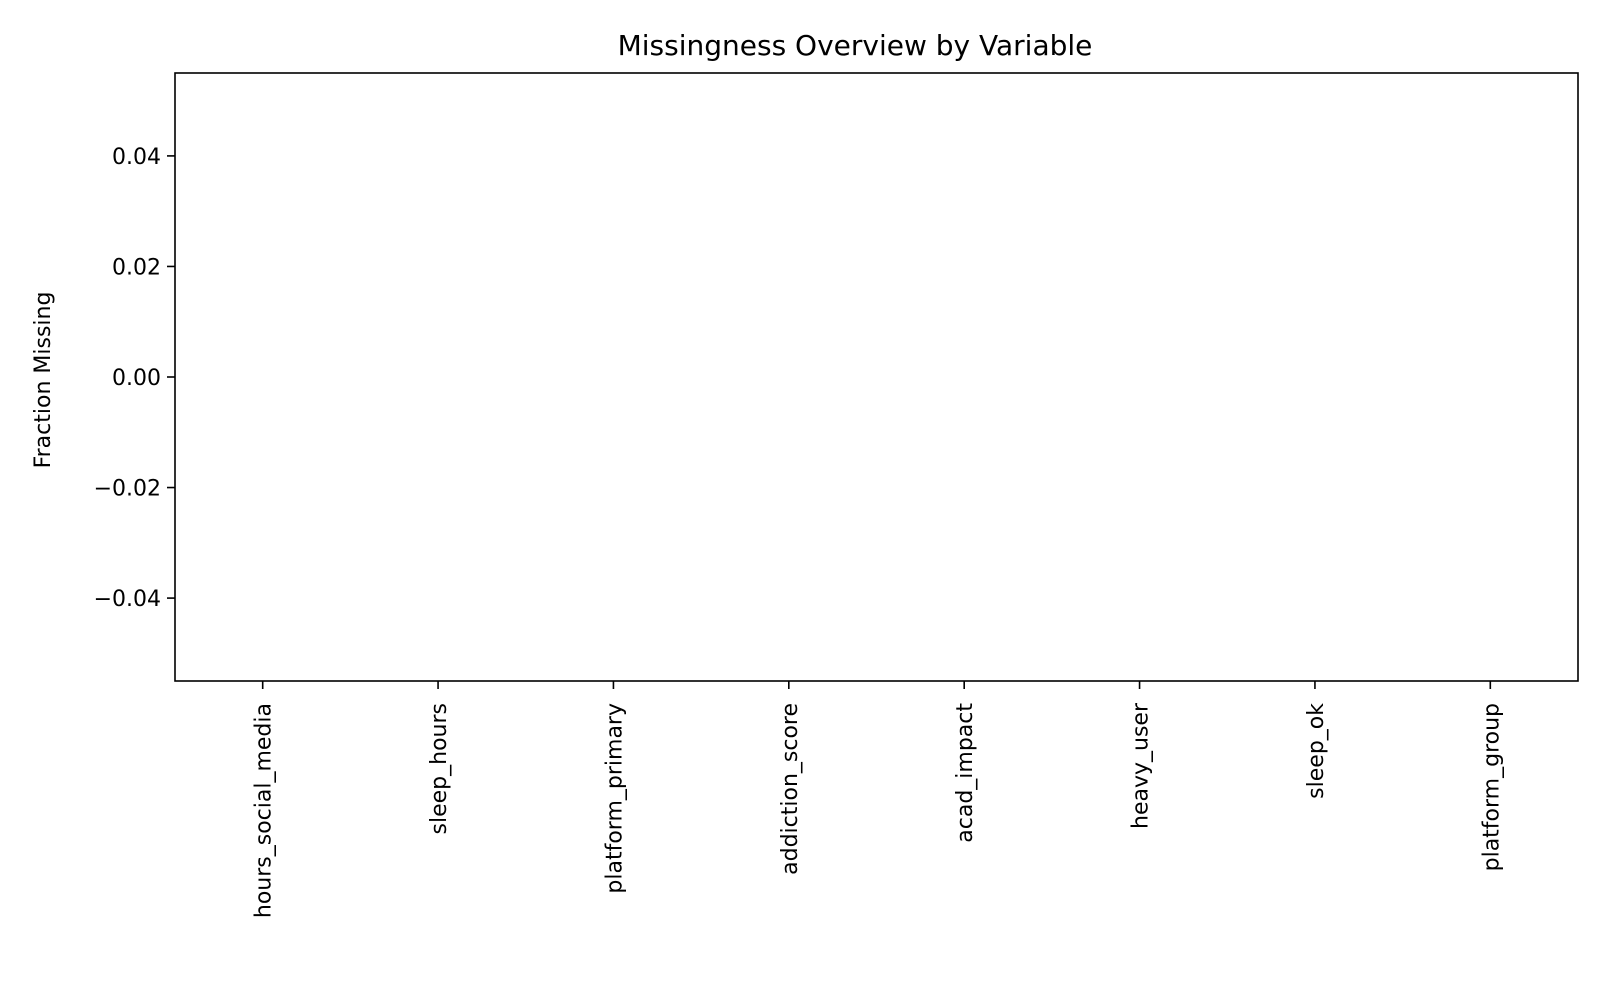  What do you see at coordinates (1491, 787) in the screenshot?
I see `x-tick-label: platform_group` at bounding box center [1491, 787].